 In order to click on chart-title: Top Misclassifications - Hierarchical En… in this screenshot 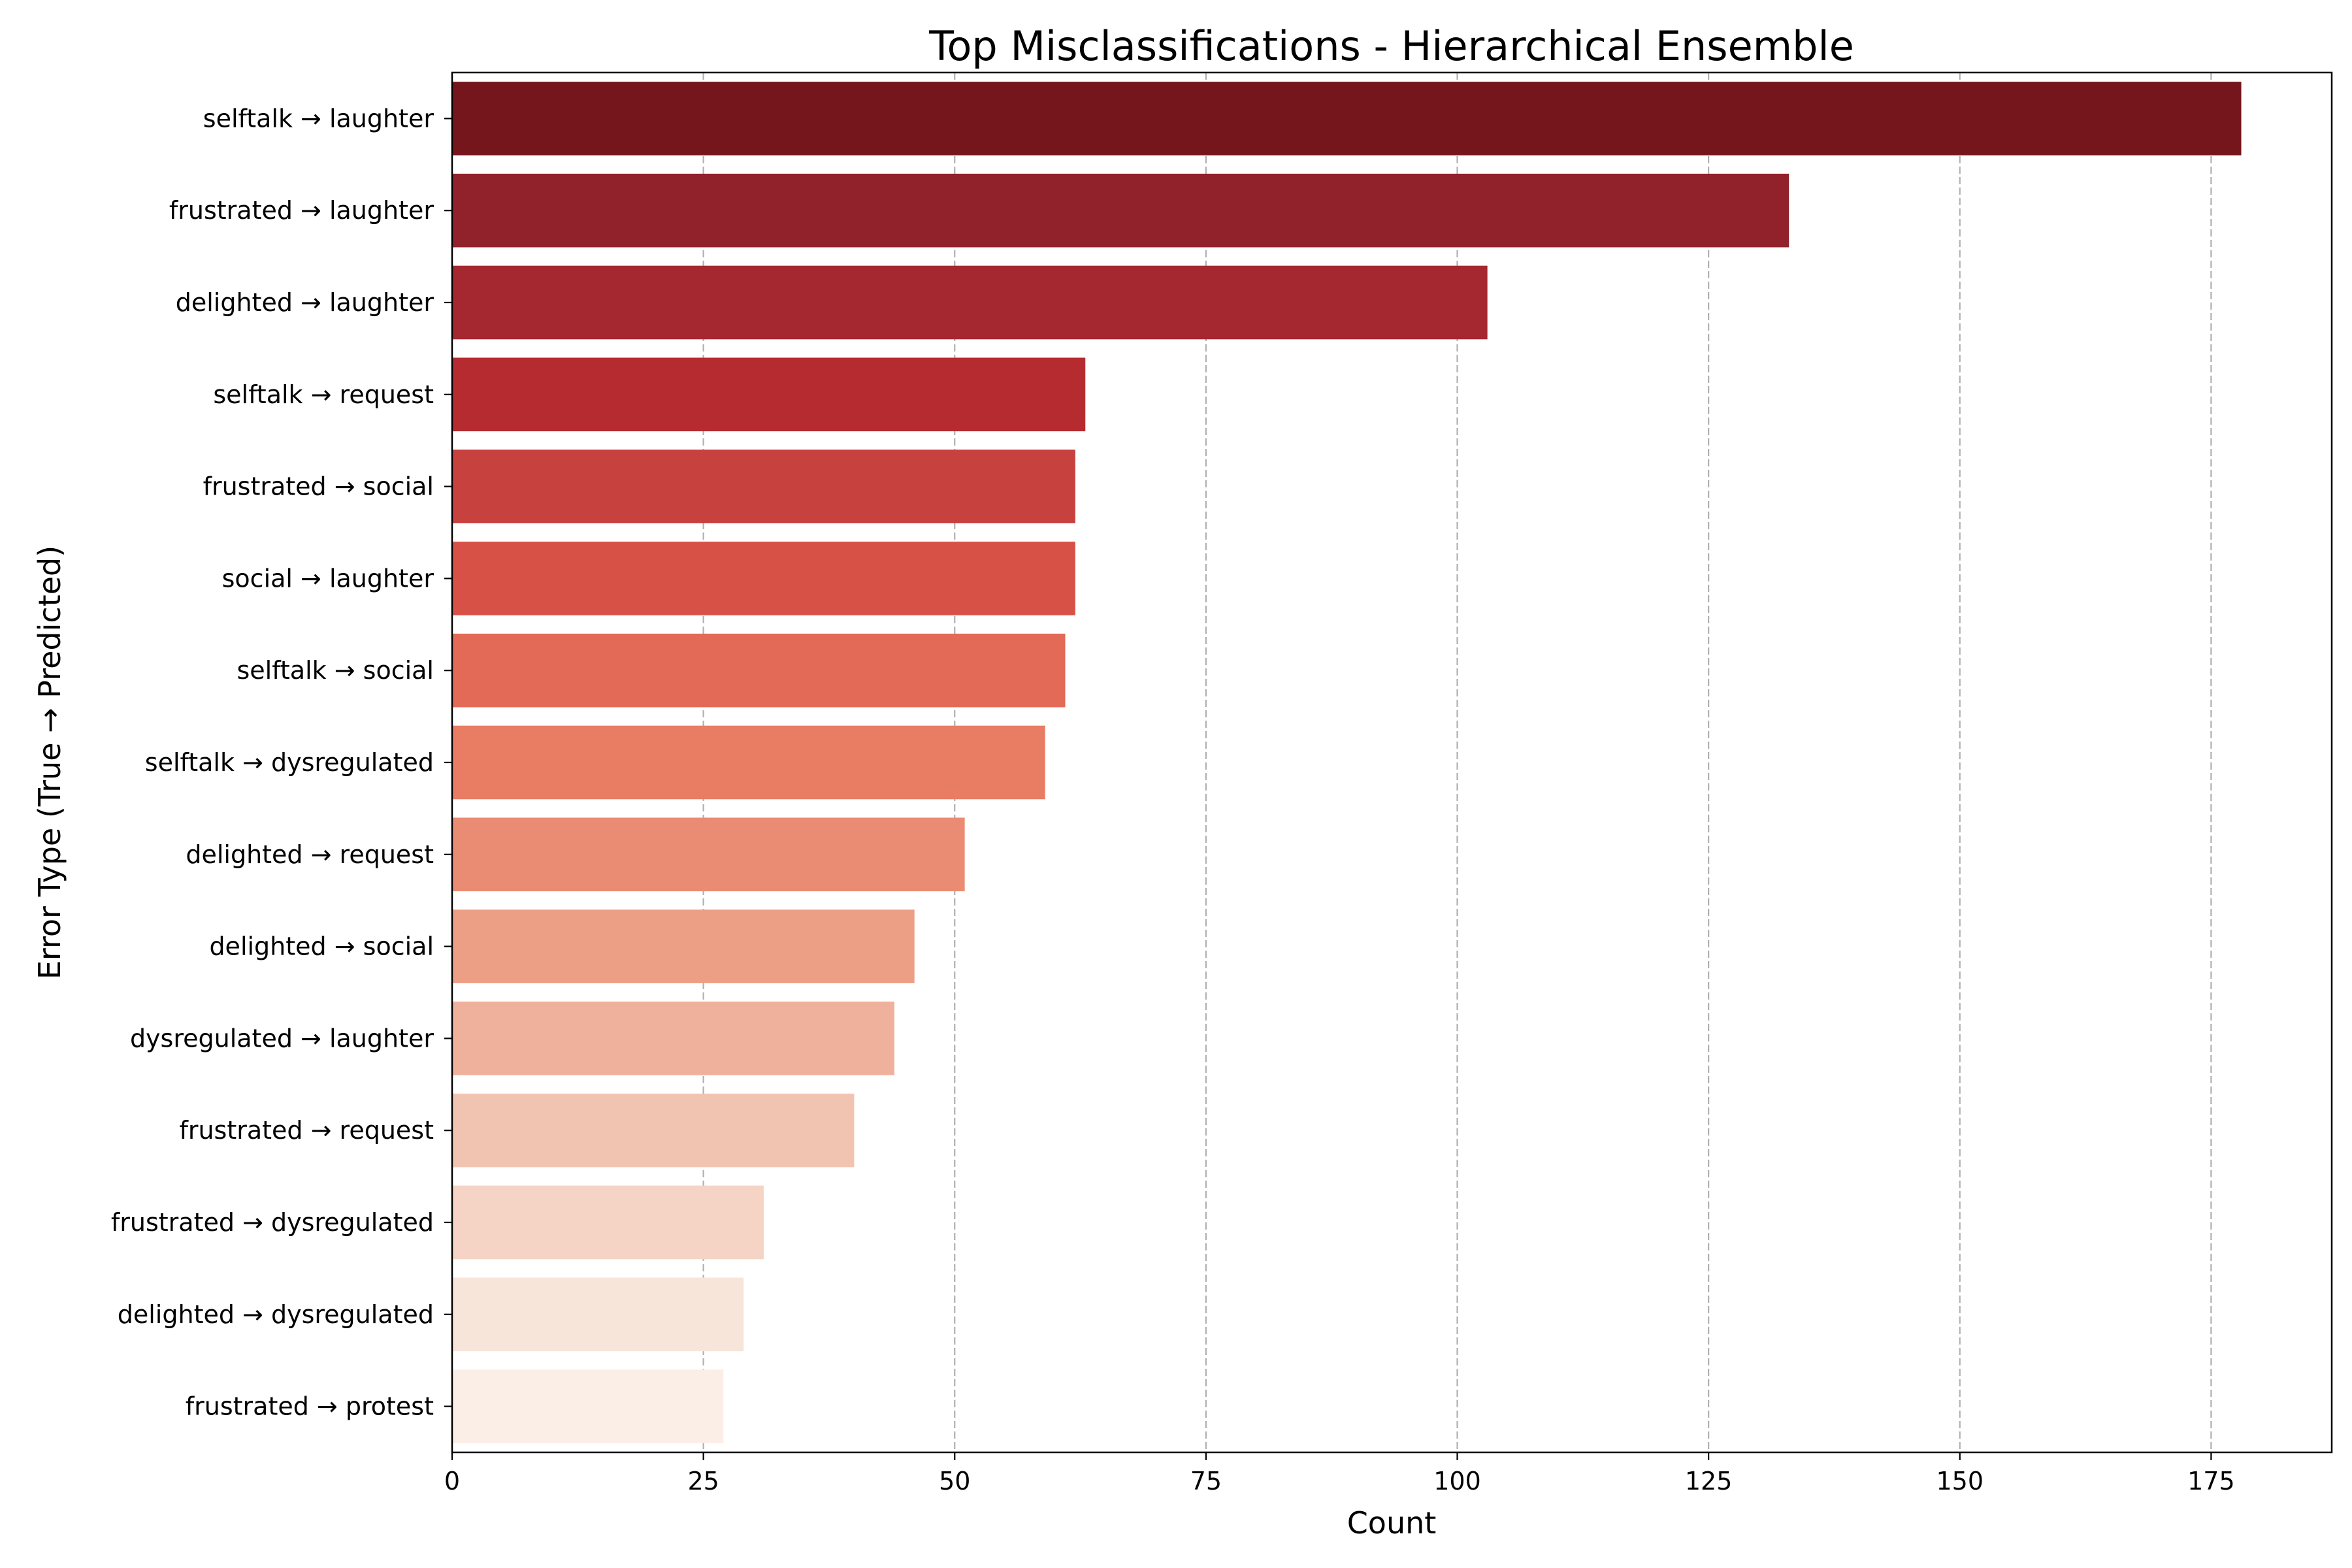, I will do `click(1391, 46)`.